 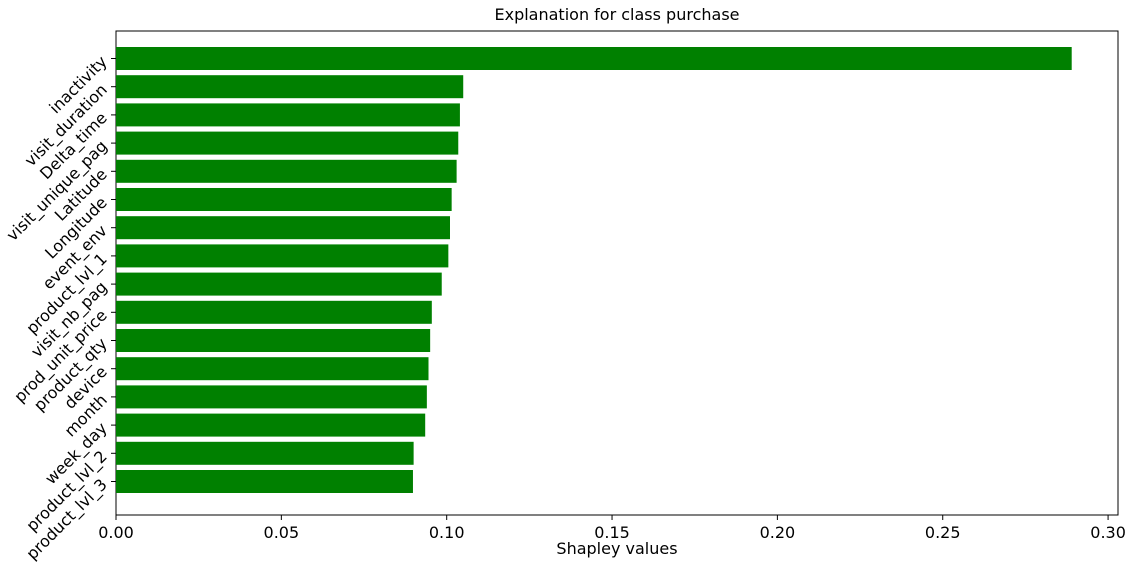 What do you see at coordinates (612, 532) in the screenshot?
I see `x-tick-label: 0.15` at bounding box center [612, 532].